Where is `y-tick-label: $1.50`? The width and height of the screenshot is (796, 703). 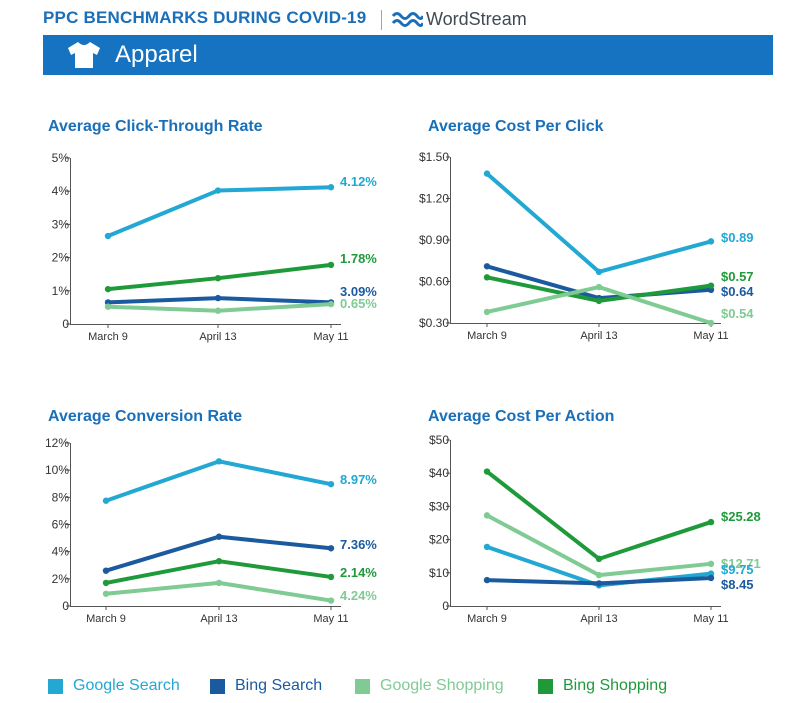 y-tick-label: $1.50 is located at coordinates (434, 157).